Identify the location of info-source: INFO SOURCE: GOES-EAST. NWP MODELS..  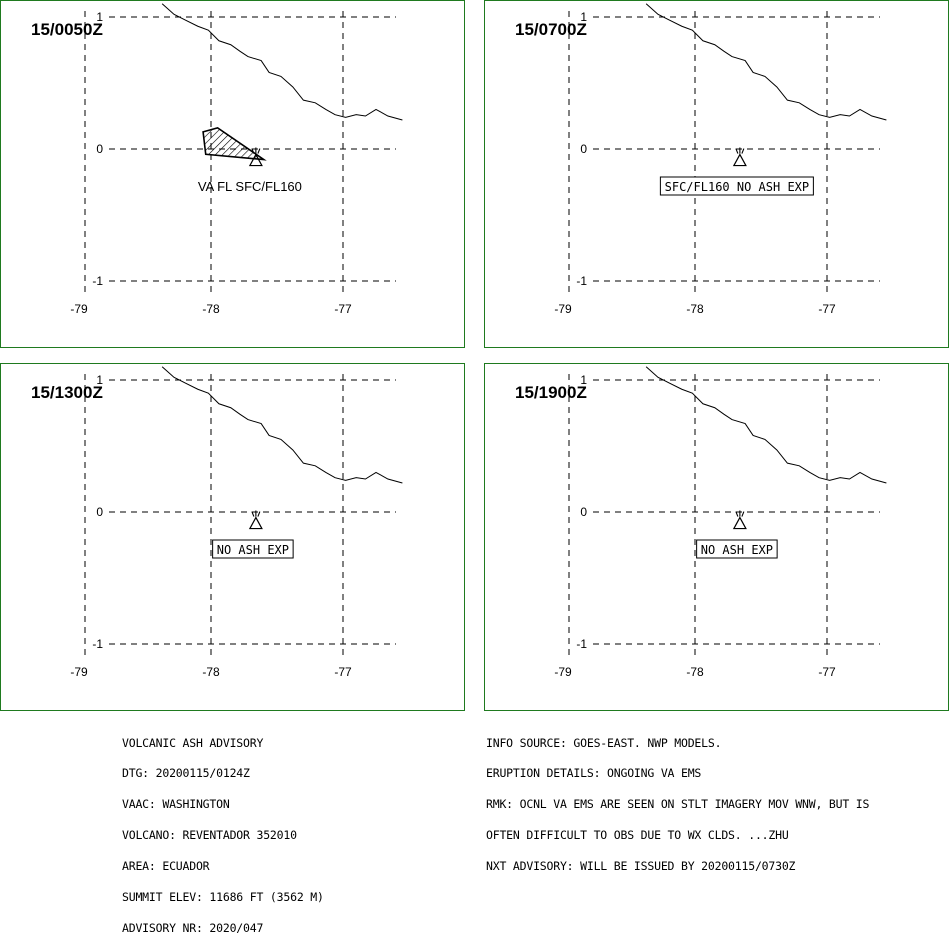
(604, 742).